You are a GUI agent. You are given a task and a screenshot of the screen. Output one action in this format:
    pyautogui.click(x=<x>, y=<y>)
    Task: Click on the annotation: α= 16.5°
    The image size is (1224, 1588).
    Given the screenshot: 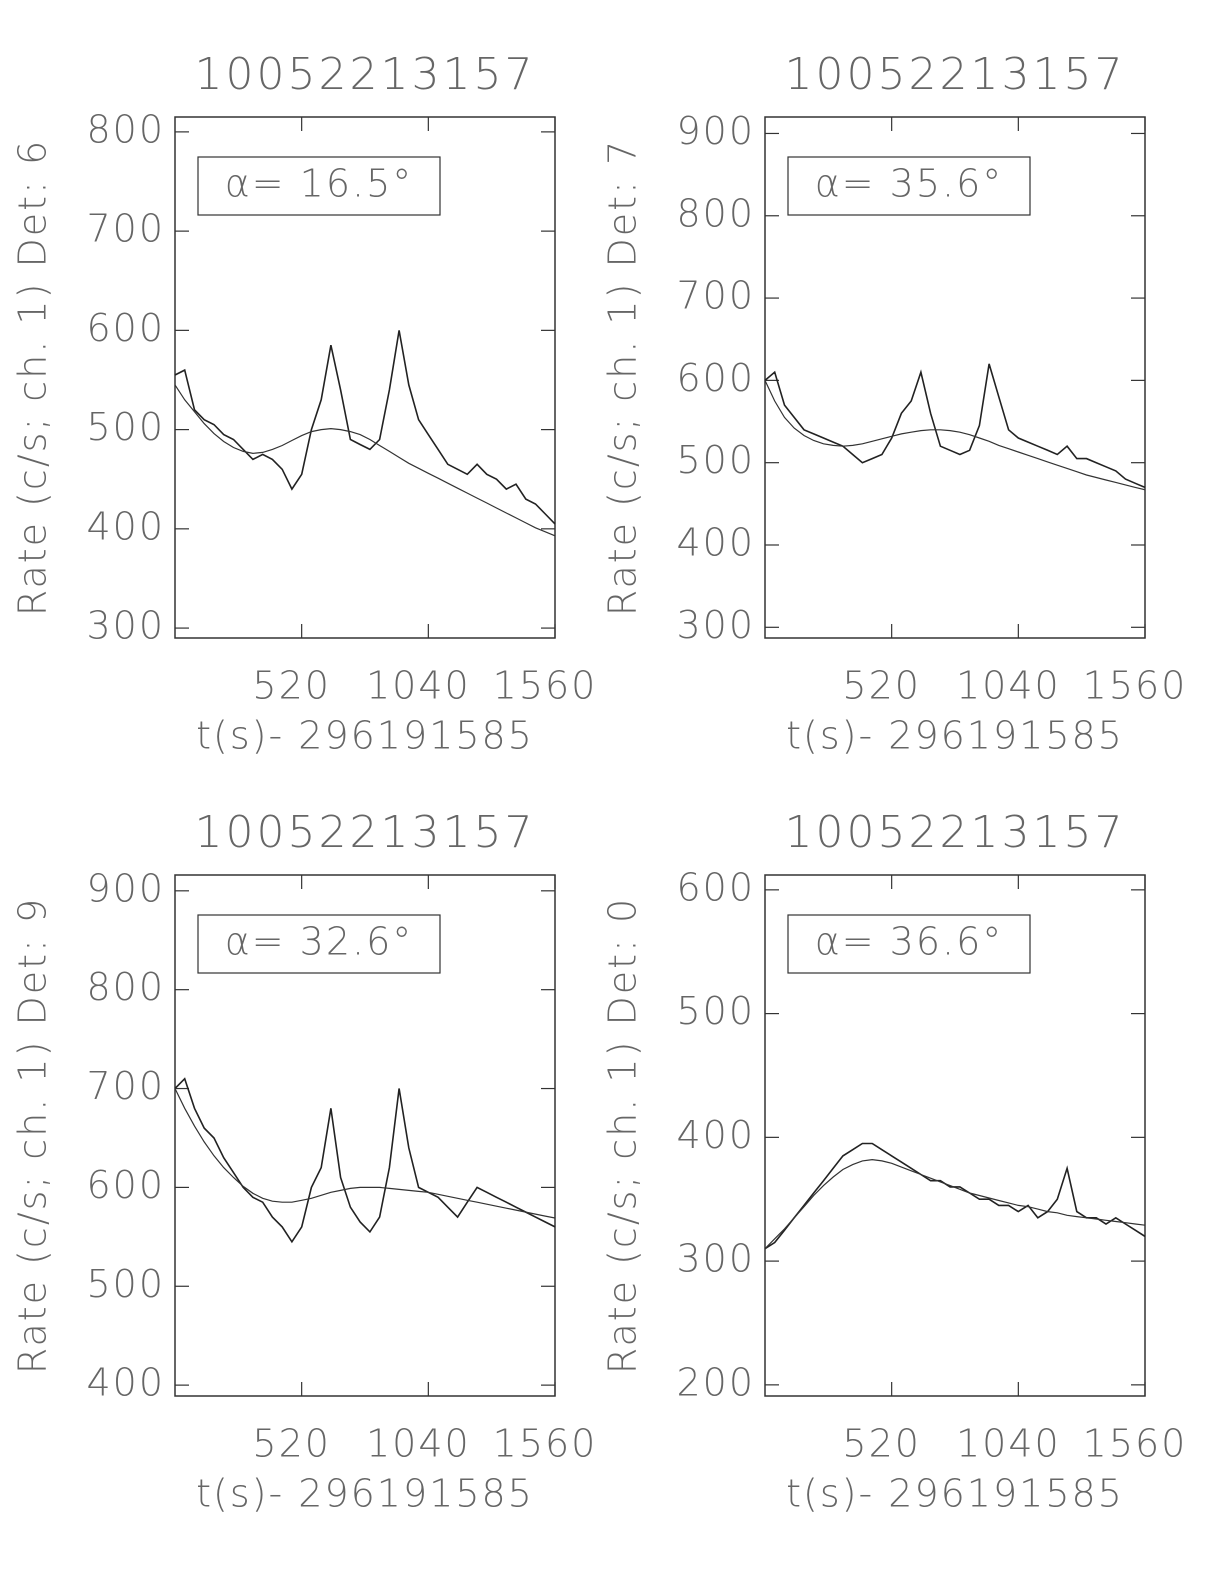 What is the action you would take?
    pyautogui.click(x=319, y=184)
    